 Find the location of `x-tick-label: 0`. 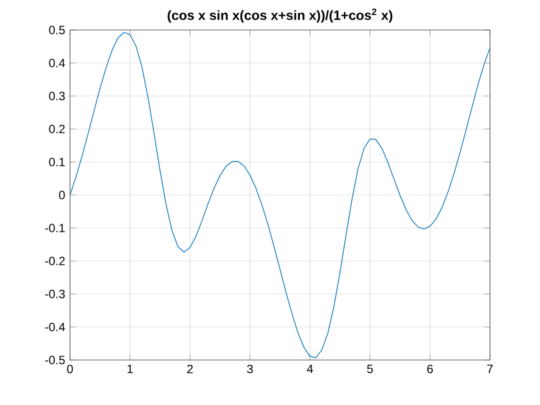

x-tick-label: 0 is located at coordinates (70, 369).